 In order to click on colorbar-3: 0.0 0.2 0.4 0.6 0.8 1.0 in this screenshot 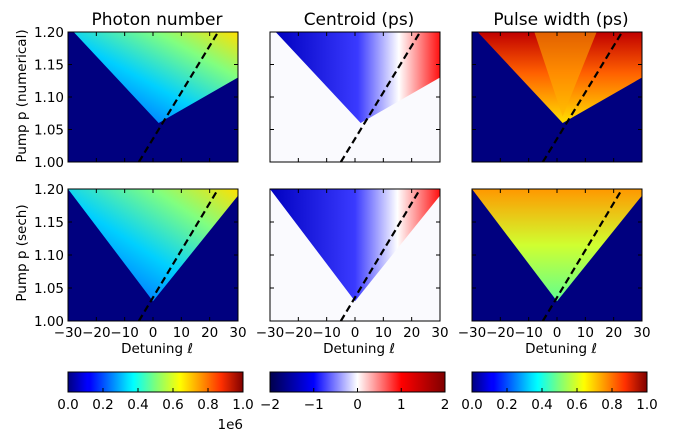, I will do `click(559, 392)`.